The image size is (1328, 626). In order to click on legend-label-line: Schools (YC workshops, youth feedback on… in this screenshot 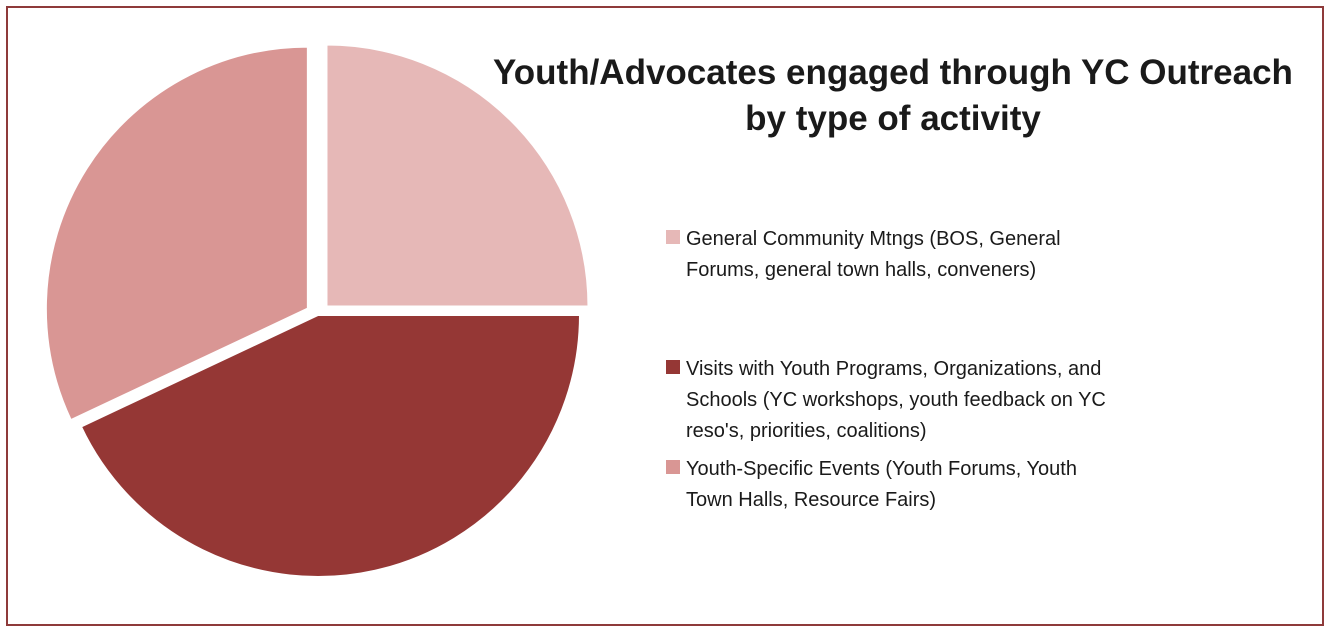, I will do `click(896, 400)`.